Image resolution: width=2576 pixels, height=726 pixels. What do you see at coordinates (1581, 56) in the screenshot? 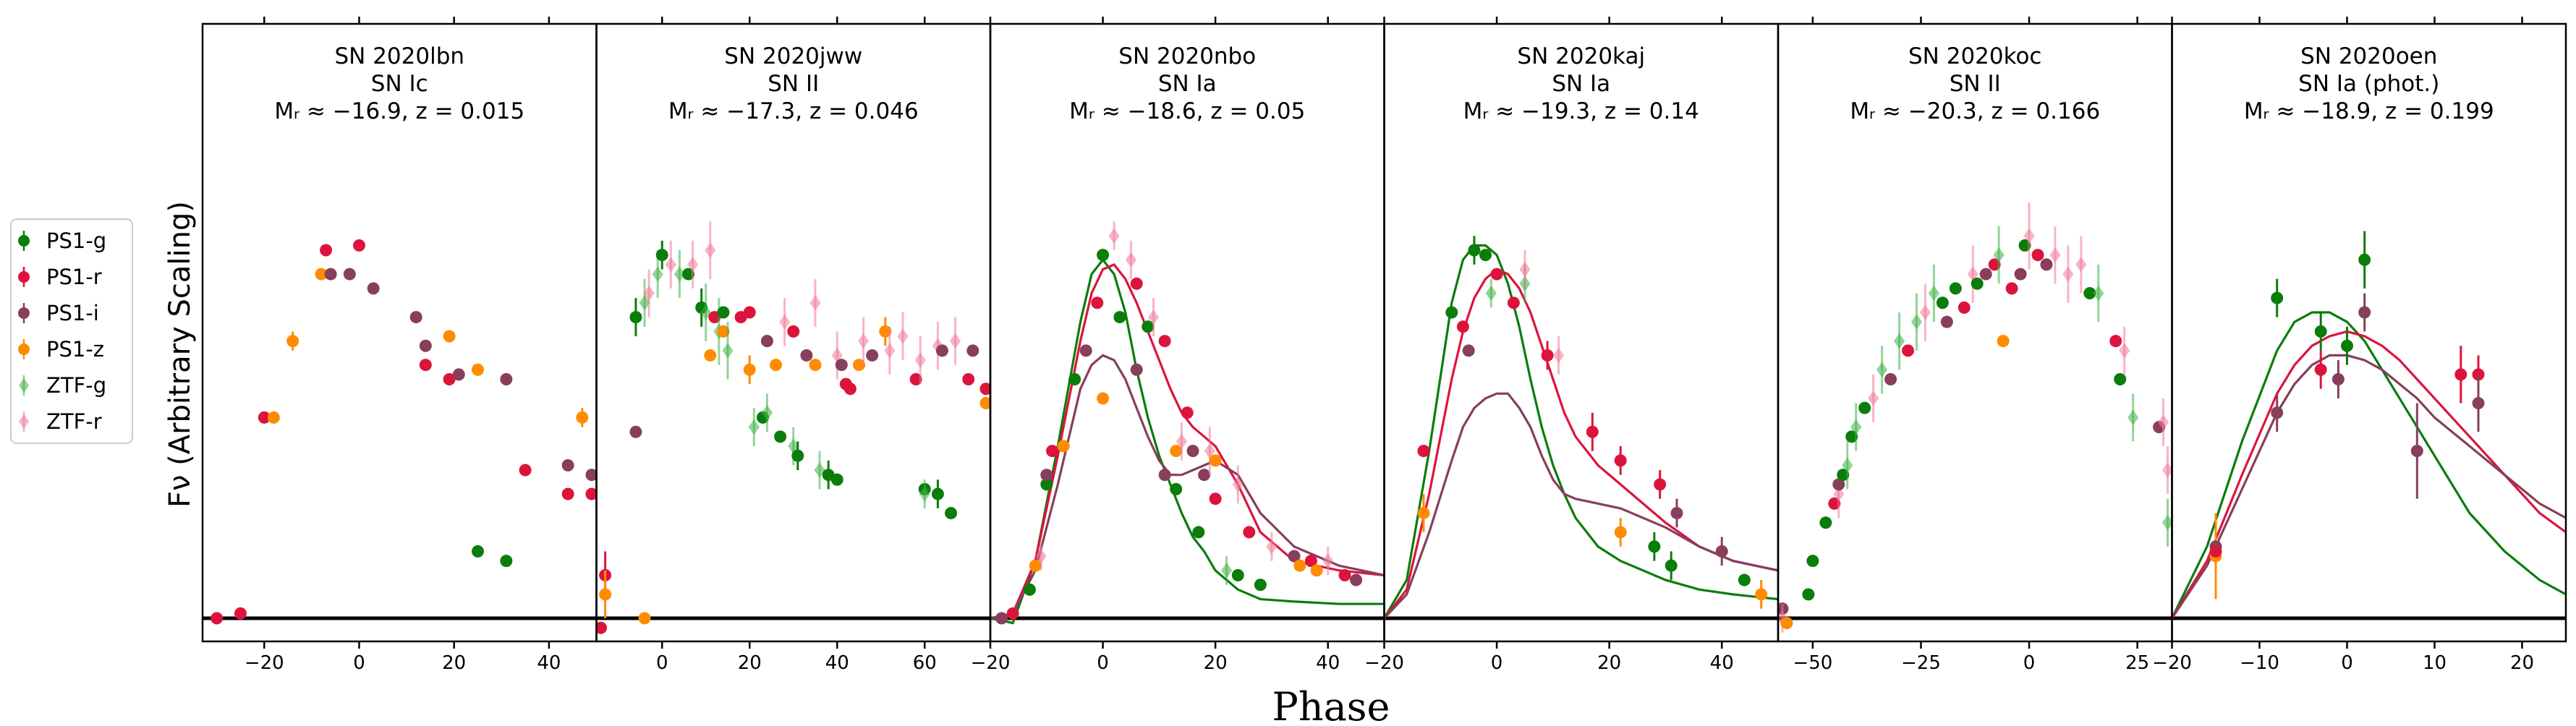
I see `panel-title: SN 2020kaj` at bounding box center [1581, 56].